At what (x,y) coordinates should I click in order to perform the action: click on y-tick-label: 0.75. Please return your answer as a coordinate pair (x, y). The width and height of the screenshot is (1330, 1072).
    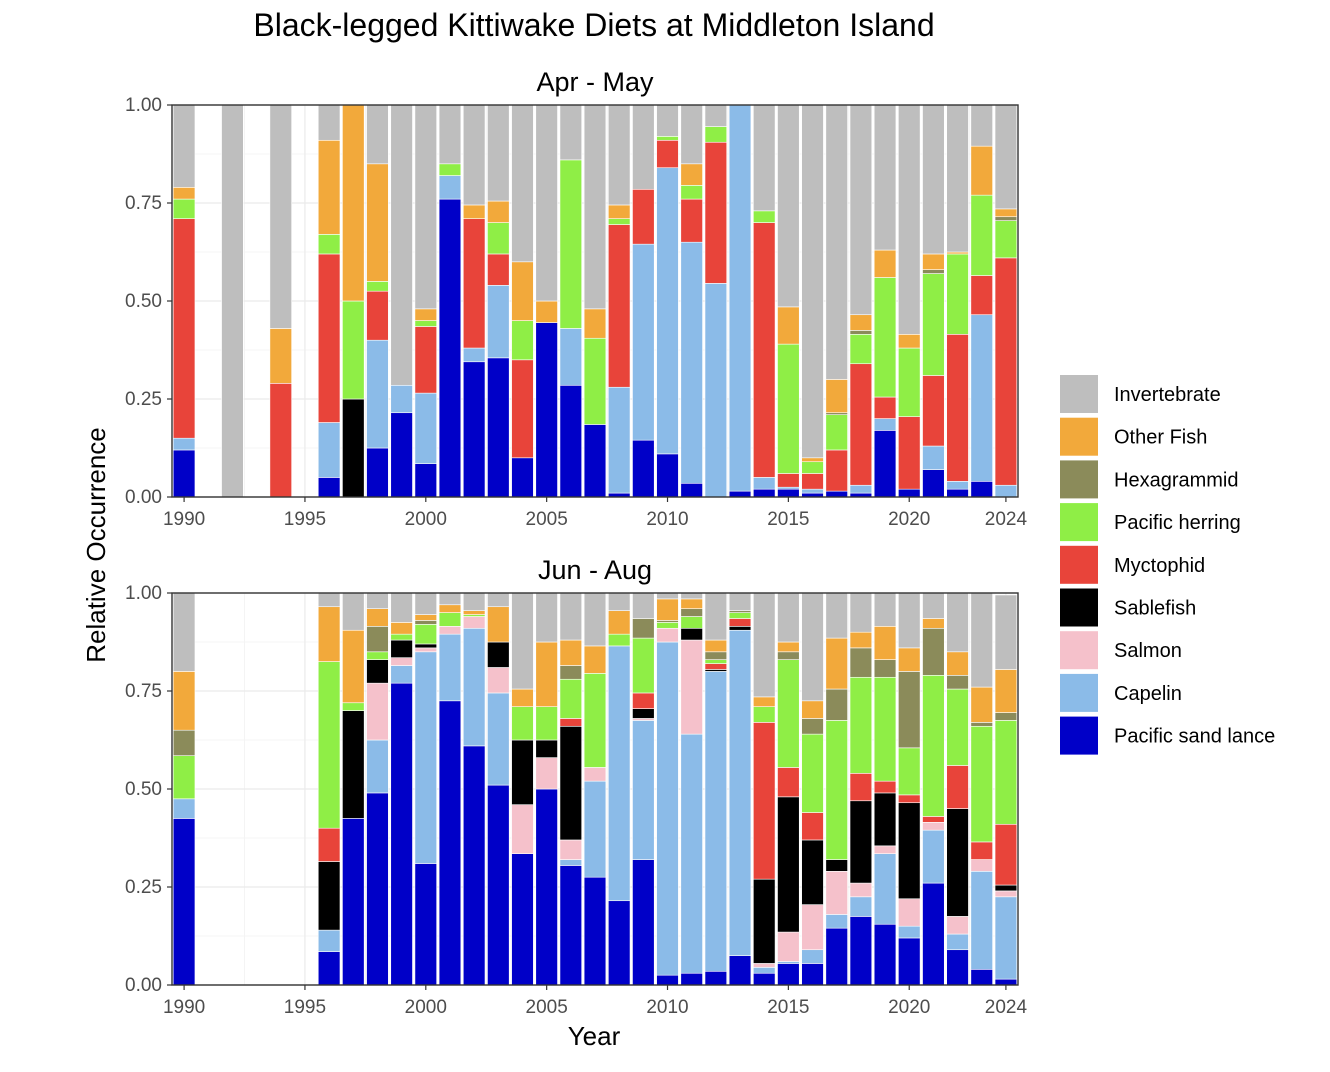
    Looking at the image, I should click on (143, 203).